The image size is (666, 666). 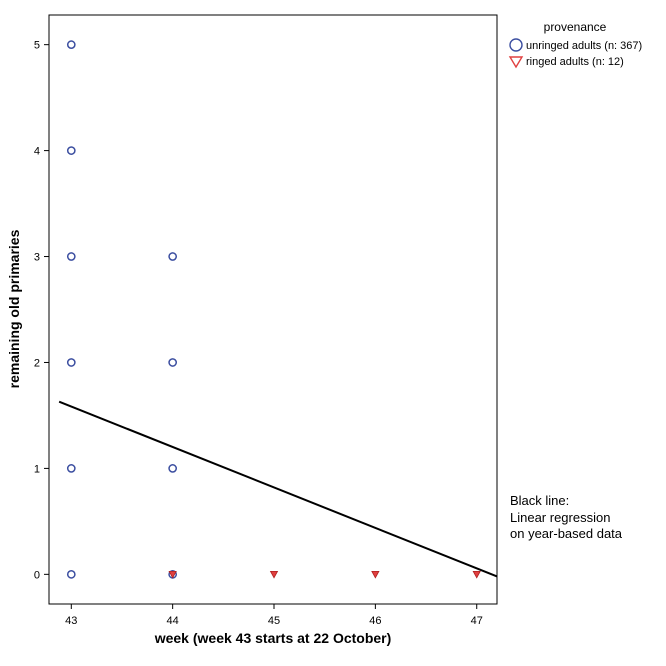 What do you see at coordinates (173, 621) in the screenshot?
I see `x-tick-label-44: 44` at bounding box center [173, 621].